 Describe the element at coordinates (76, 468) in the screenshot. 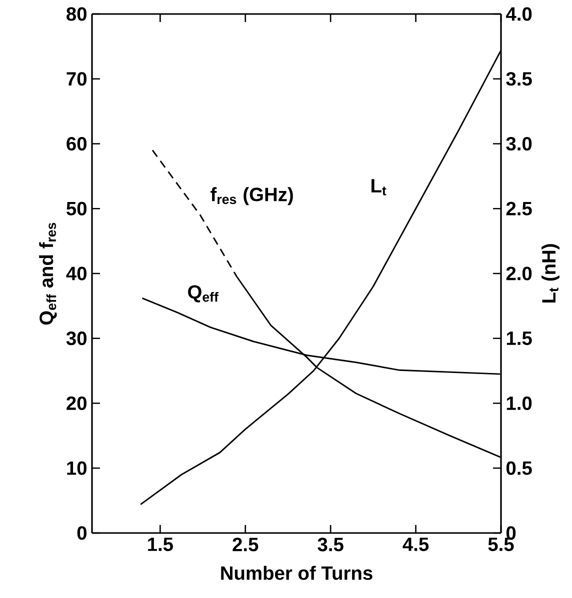

I see `y-tick-label: 10` at that location.